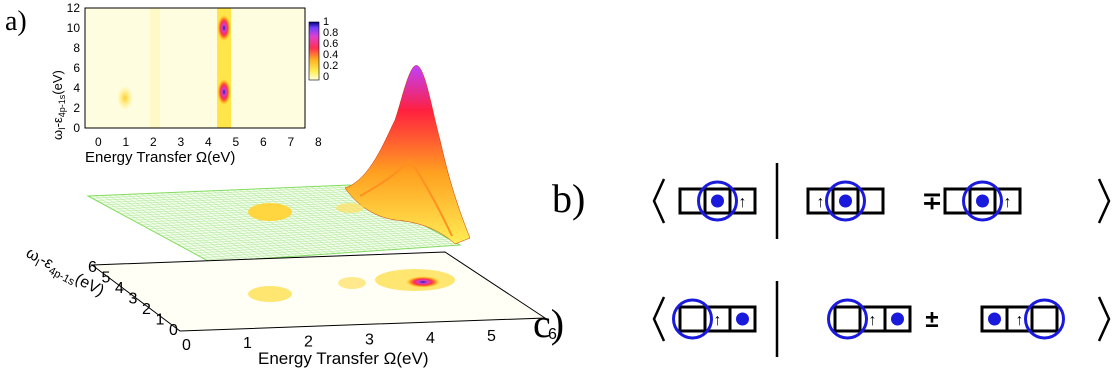  I want to click on superposition-sign: ∓, so click(932, 201).